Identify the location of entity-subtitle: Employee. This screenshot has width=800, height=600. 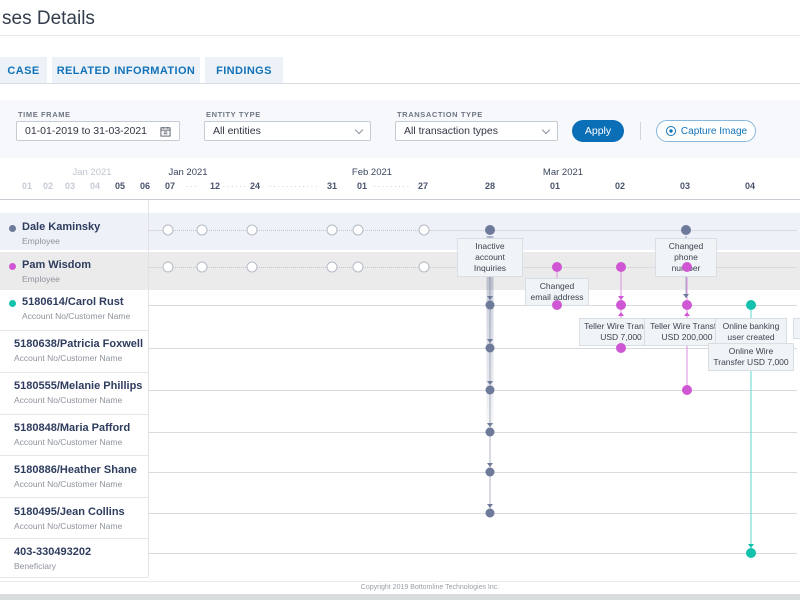
(41, 241).